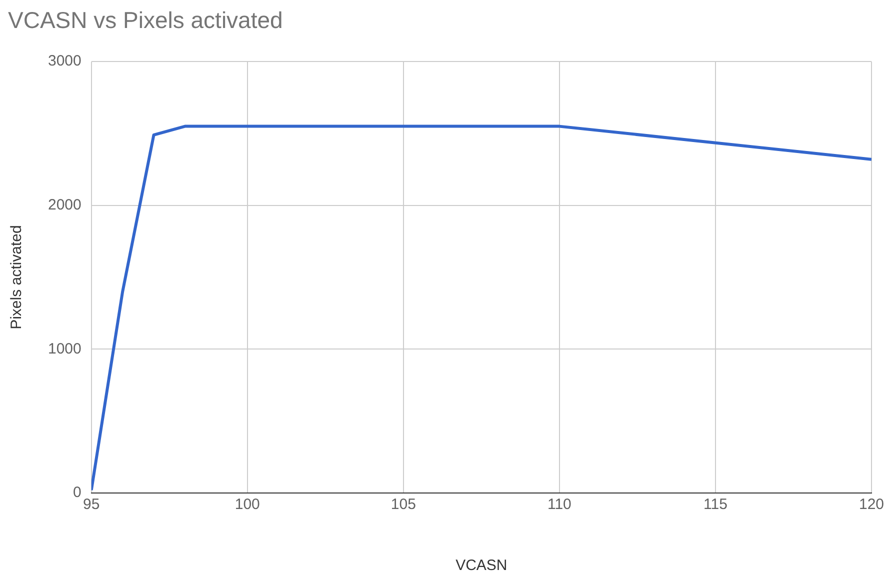 This screenshot has width=895, height=583. Describe the element at coordinates (65, 61) in the screenshot. I see `y-tick-label: 3000` at that location.